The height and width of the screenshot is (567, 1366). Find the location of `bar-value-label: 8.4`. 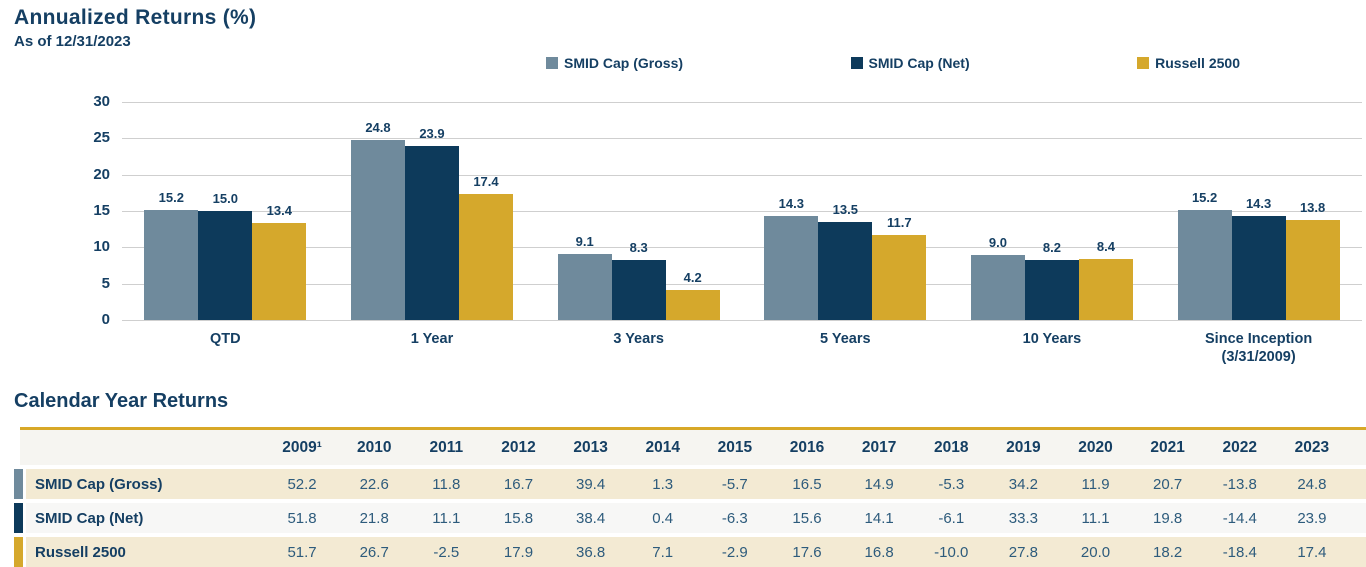

bar-value-label: 8.4 is located at coordinates (1105, 246).